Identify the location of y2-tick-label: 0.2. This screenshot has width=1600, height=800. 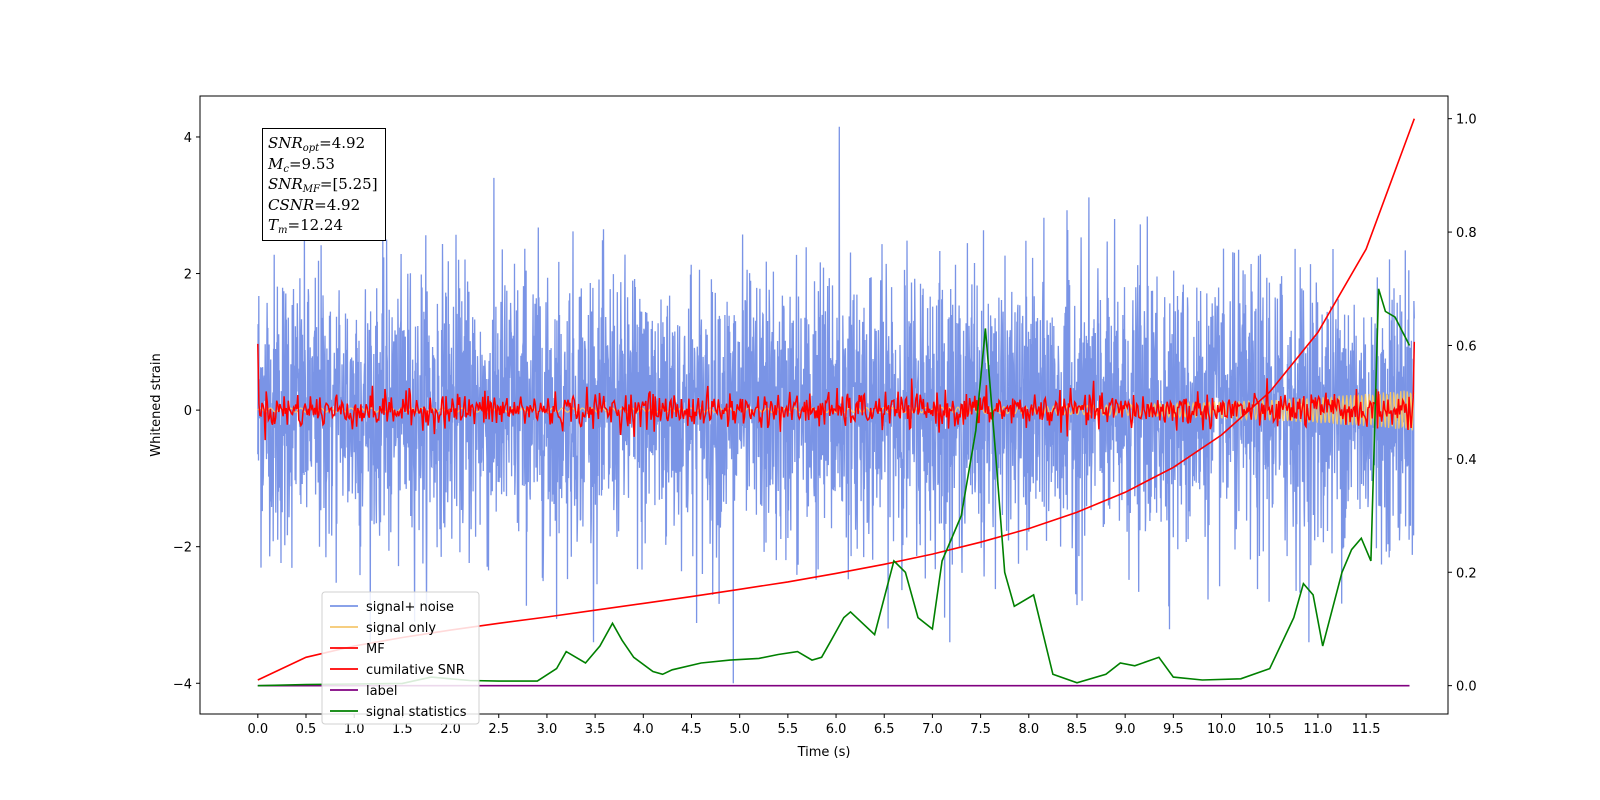
(1466, 573).